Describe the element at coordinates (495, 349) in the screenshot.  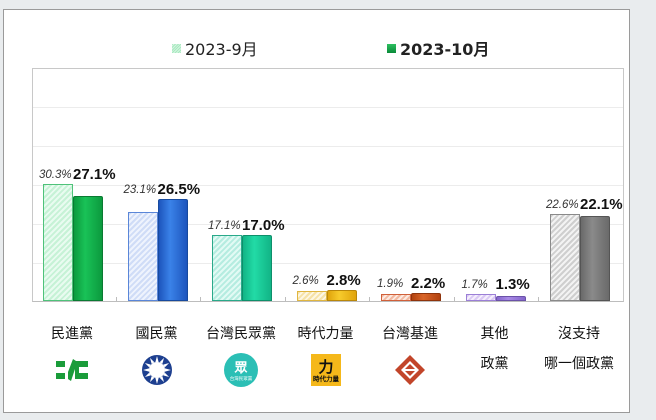
I see `category-label-5: 其他 政黨` at that location.